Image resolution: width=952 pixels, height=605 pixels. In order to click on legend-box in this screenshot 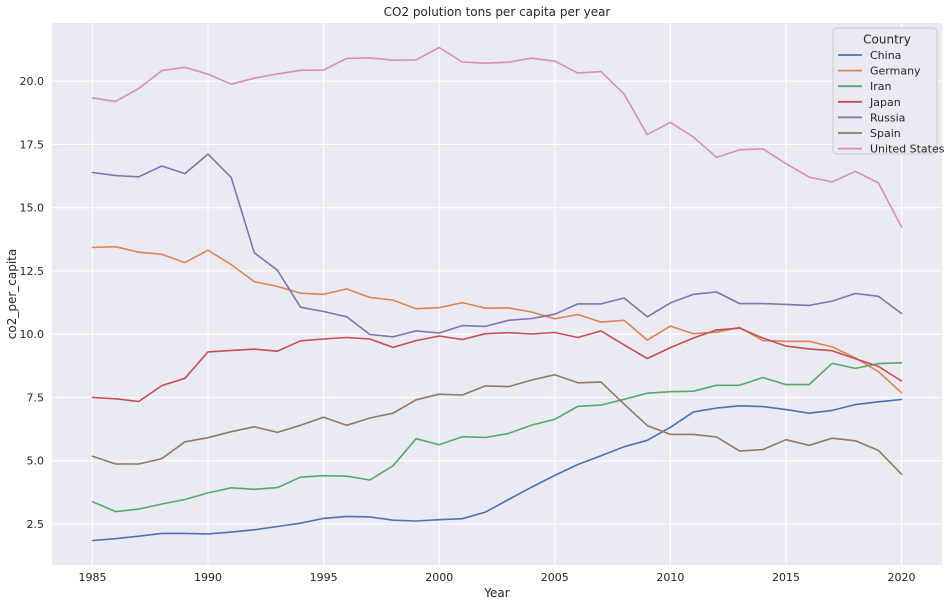, I will do `click(885, 91)`.